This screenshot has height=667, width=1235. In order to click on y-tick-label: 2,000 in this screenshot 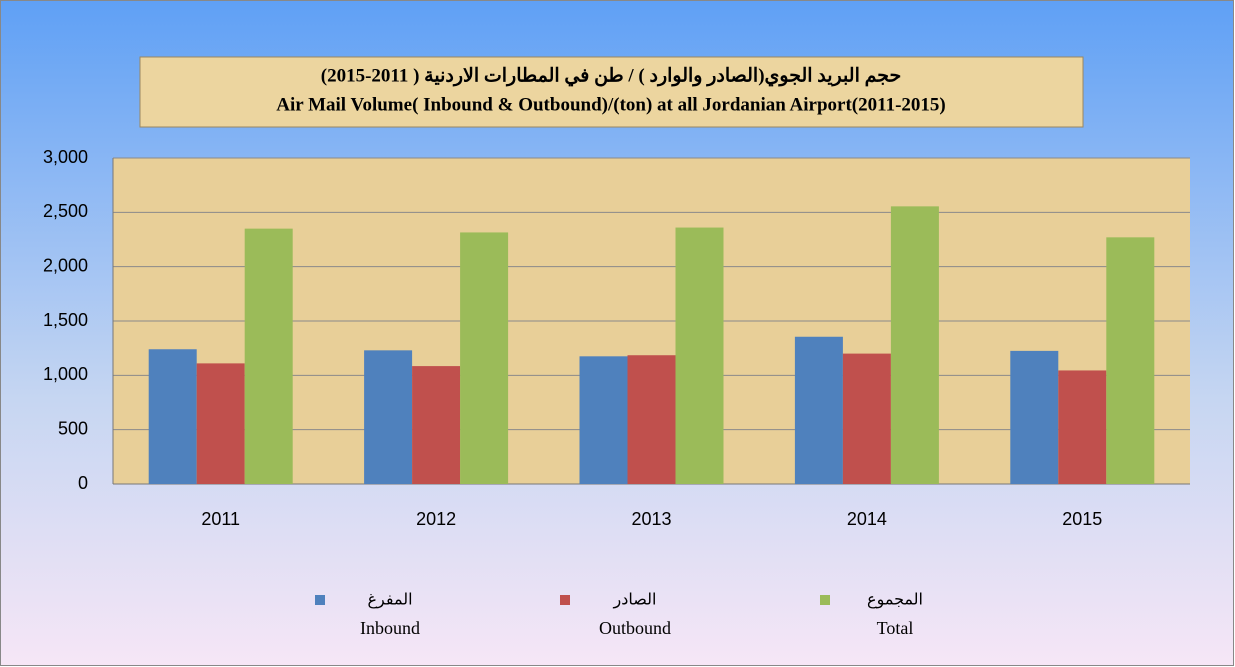, I will do `click(65, 265)`.